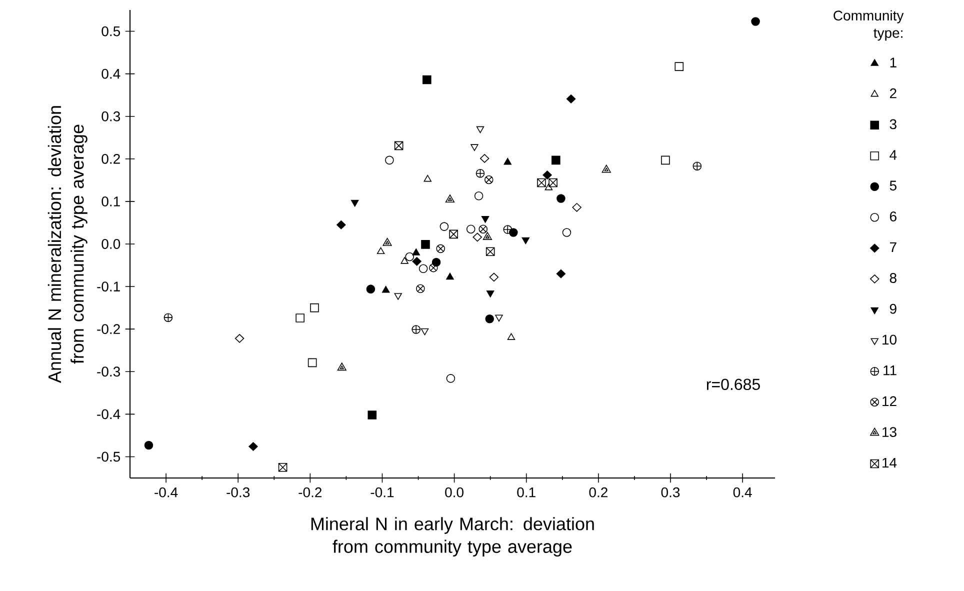 The image size is (964, 591). What do you see at coordinates (166, 492) in the screenshot?
I see `x-tick-label: -0.4` at bounding box center [166, 492].